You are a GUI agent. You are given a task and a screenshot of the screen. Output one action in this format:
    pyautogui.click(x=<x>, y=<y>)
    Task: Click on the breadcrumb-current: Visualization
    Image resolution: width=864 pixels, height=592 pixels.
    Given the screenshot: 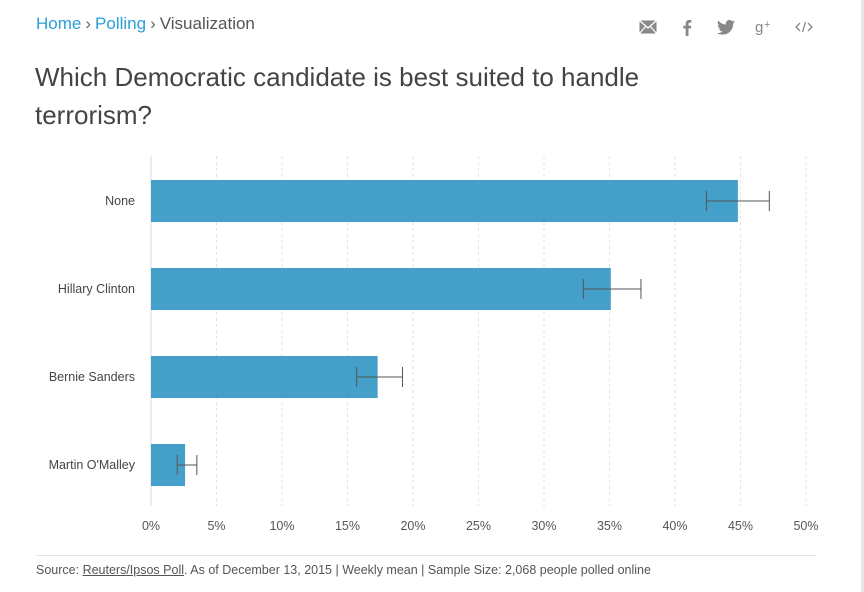 What is the action you would take?
    pyautogui.click(x=207, y=23)
    